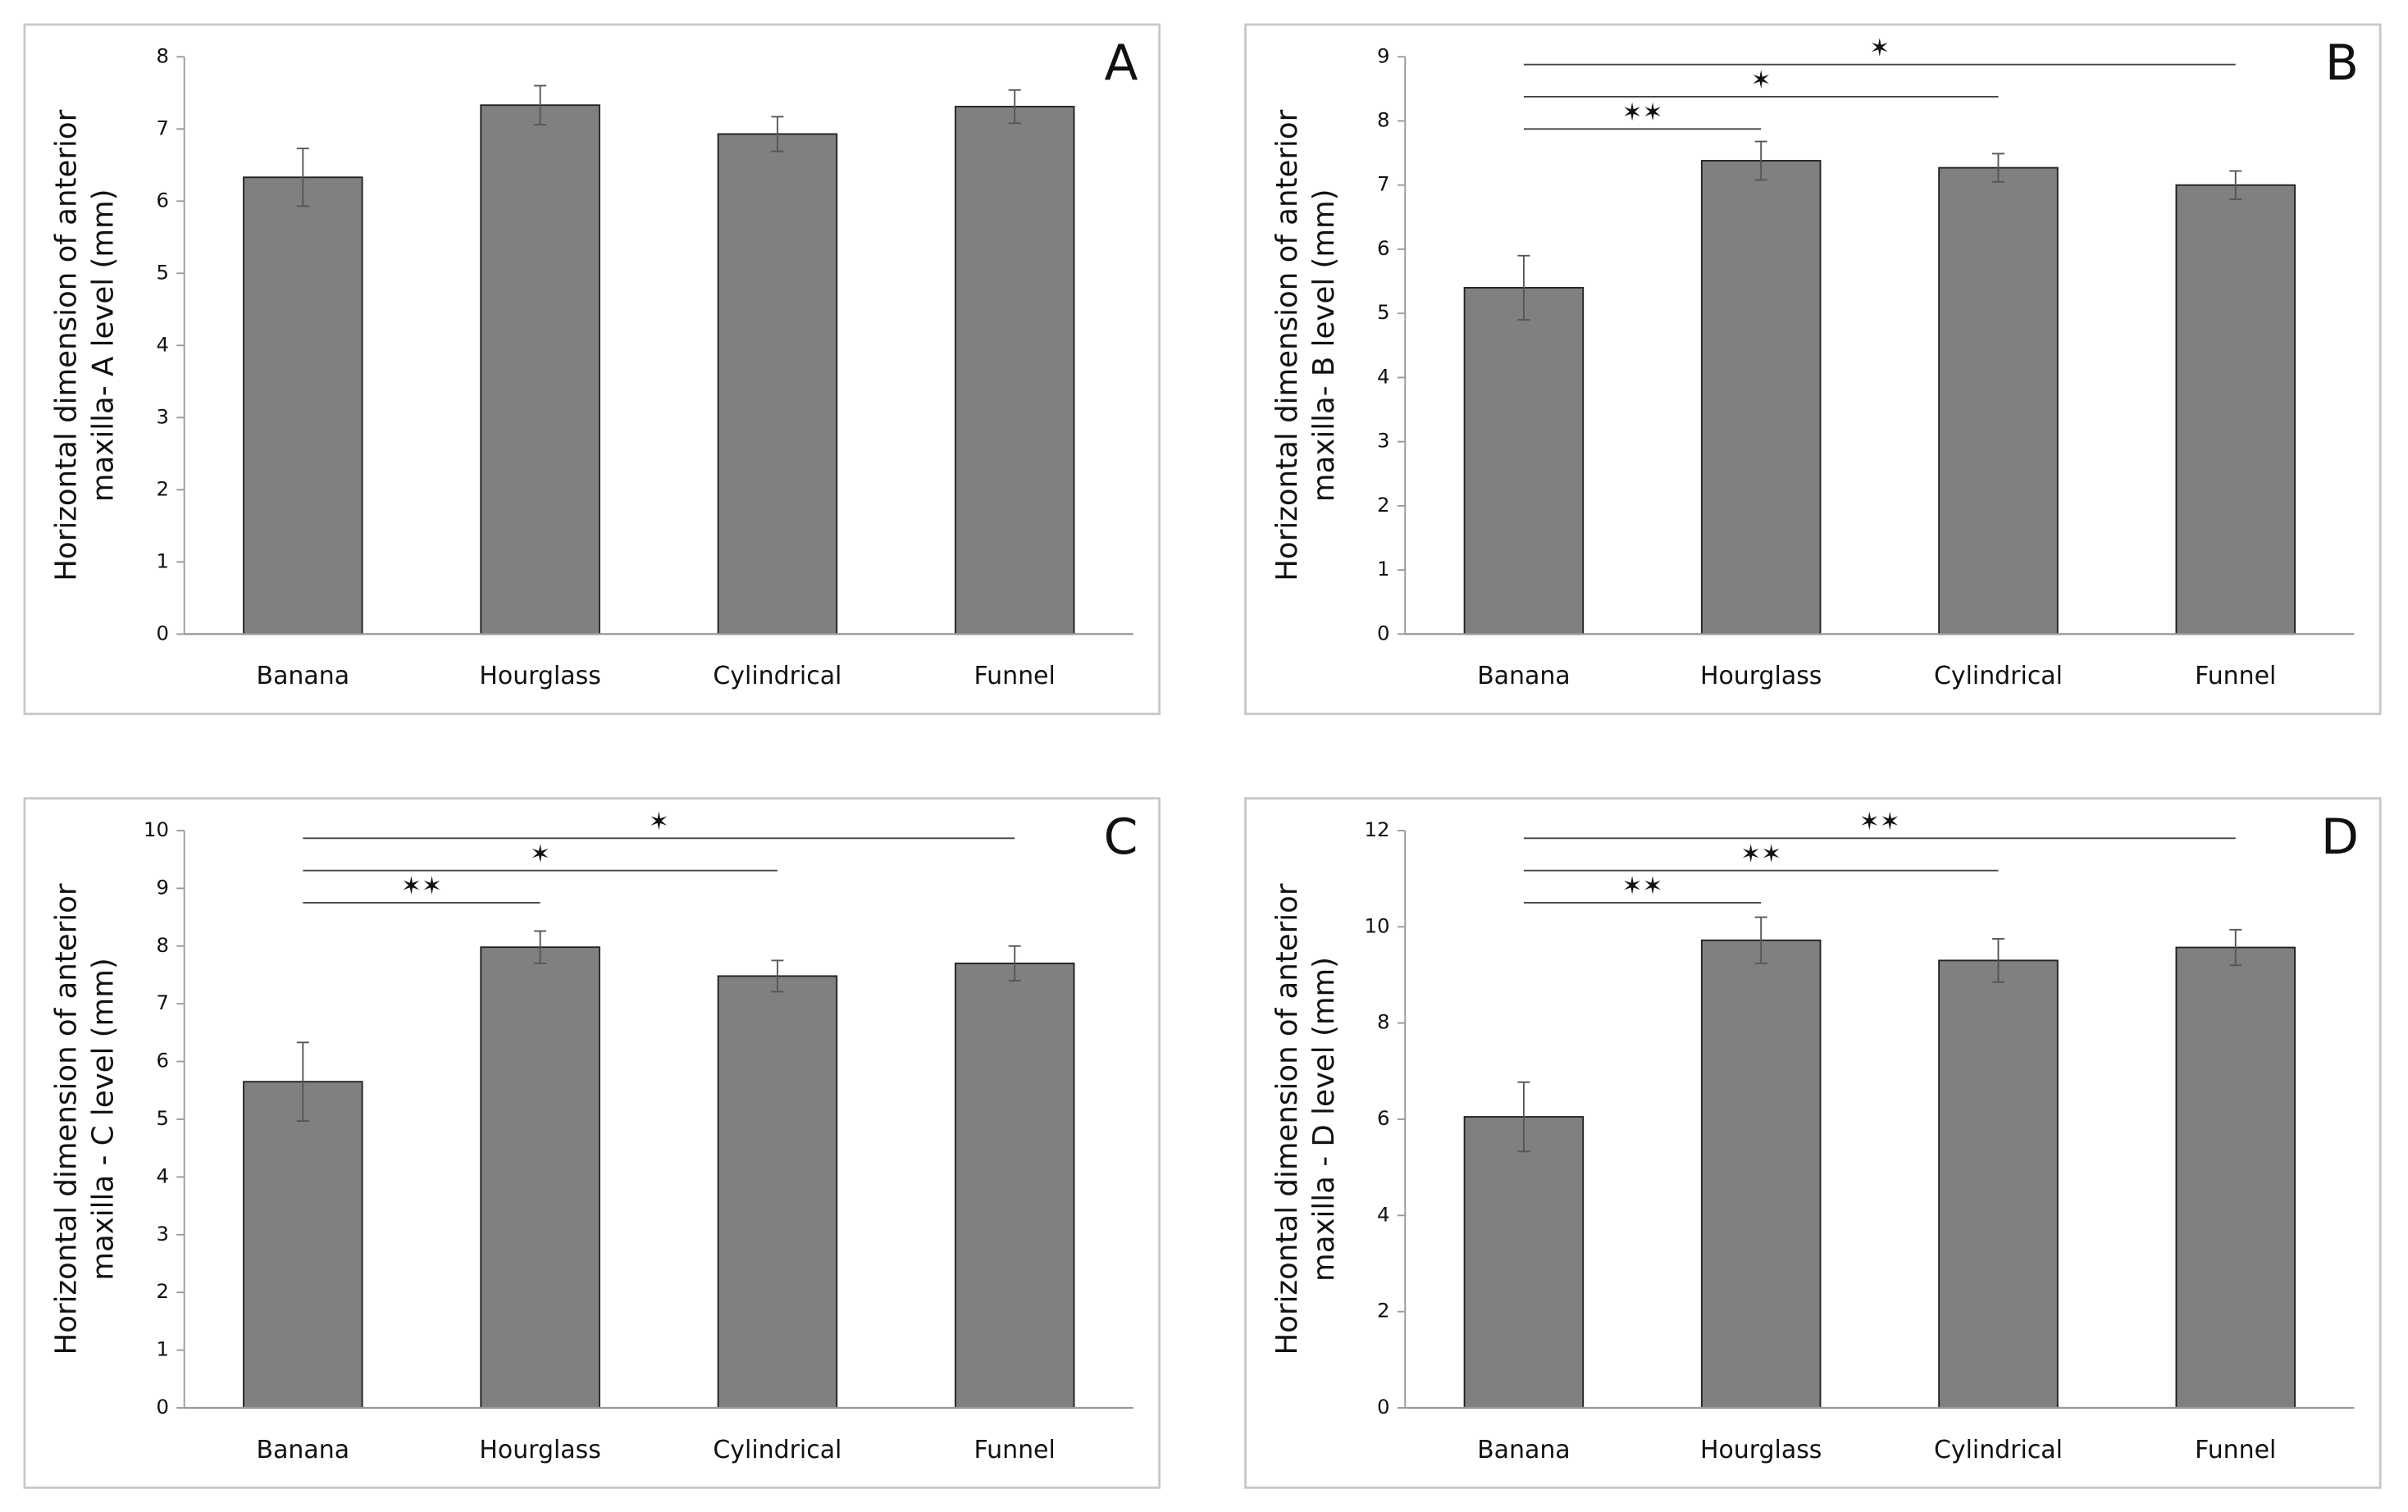 The width and height of the screenshot is (2408, 1512). I want to click on y-axis-label-line: maxilla- A level (mm), so click(103, 345).